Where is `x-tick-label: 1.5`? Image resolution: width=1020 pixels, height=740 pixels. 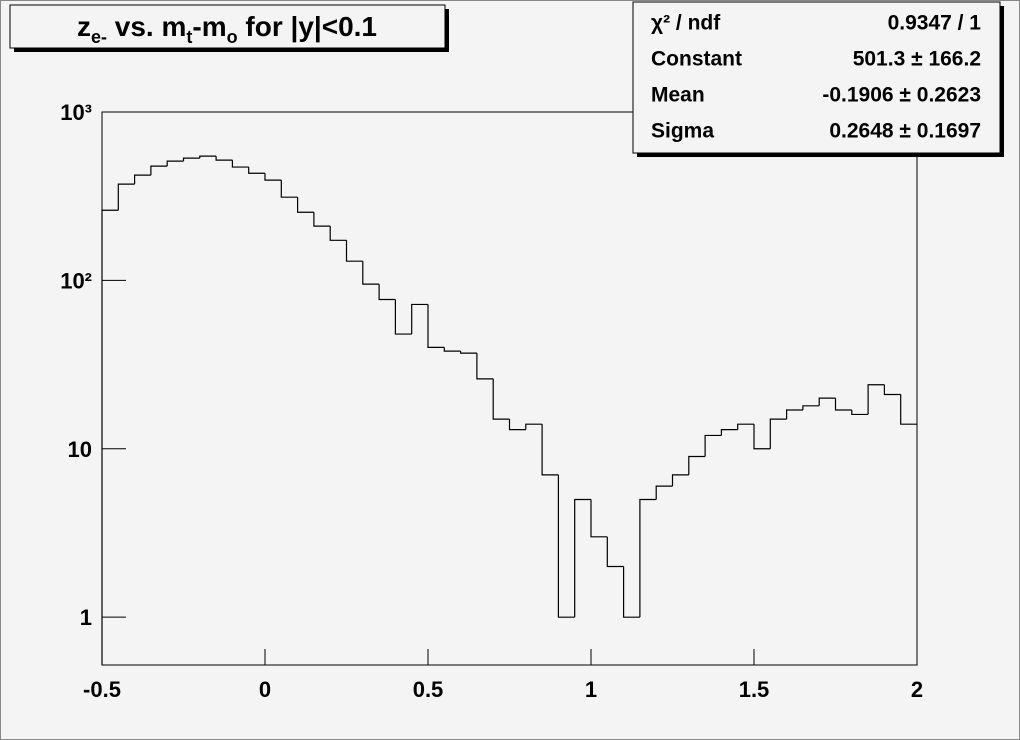
x-tick-label: 1.5 is located at coordinates (754, 689).